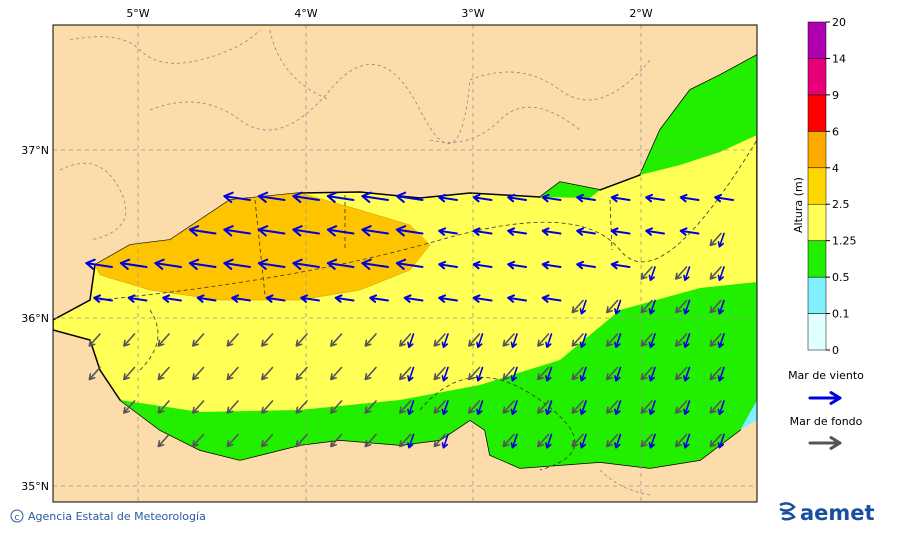 The width and height of the screenshot is (900, 537). What do you see at coordinates (826, 421) in the screenshot?
I see `legend-label: Mar de fondo` at bounding box center [826, 421].